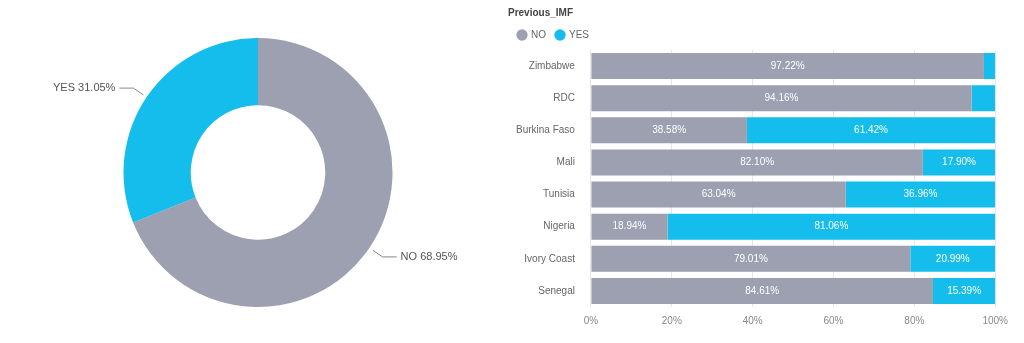 This screenshot has height=343, width=1024. Describe the element at coordinates (97, 87) in the screenshot. I see `data-label: 31.05%` at that location.